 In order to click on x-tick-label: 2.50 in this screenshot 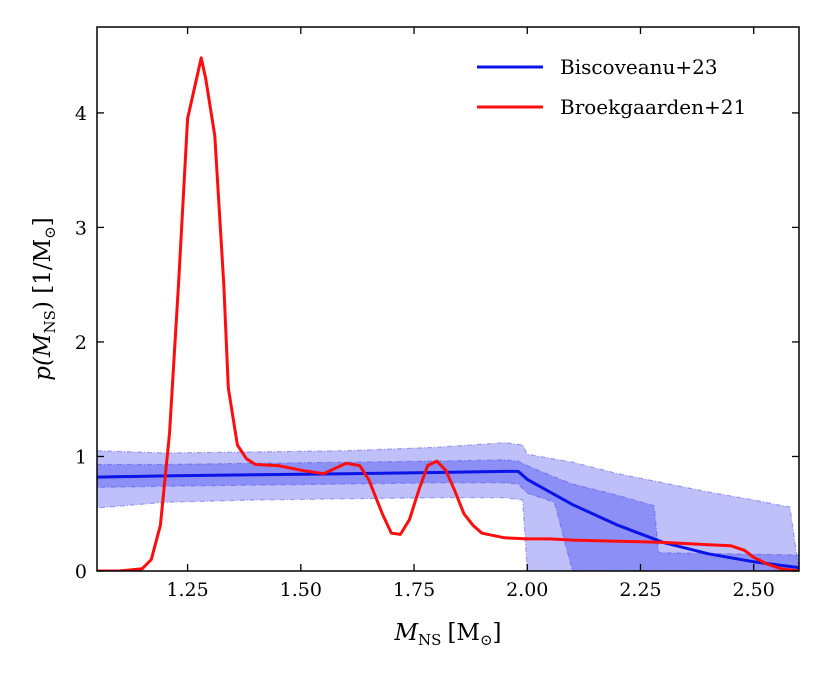, I will do `click(754, 590)`.